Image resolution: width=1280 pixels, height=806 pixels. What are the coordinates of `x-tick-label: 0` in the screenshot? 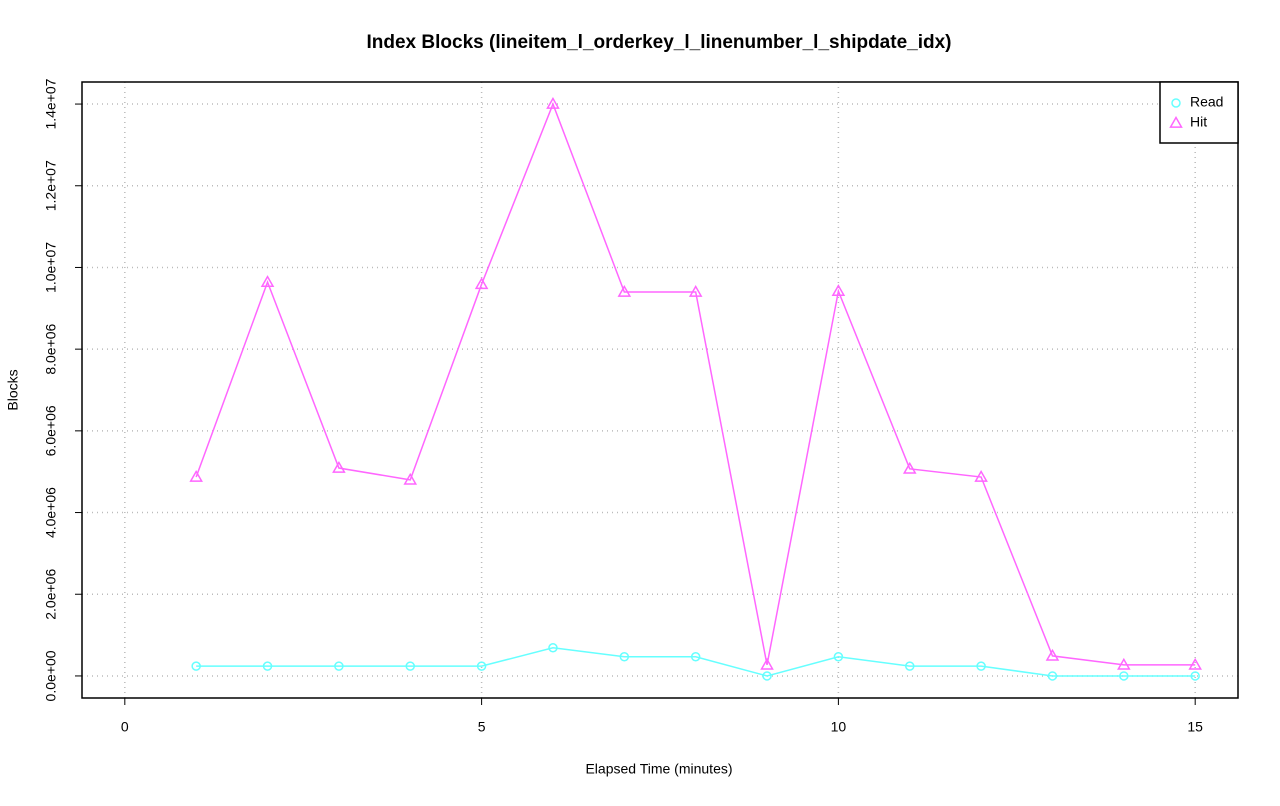 It's located at (125, 727).